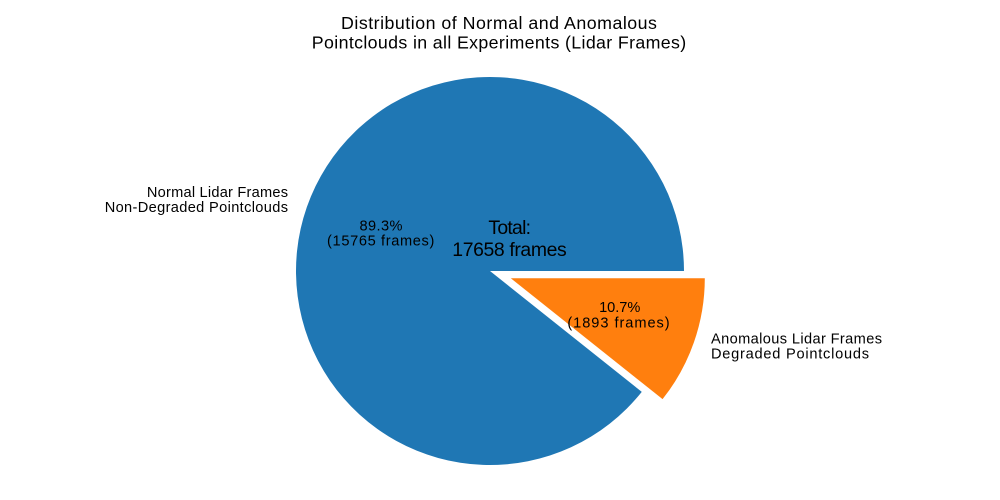  I want to click on svg-text: Anomalous Lidar Frames, so click(796, 339).